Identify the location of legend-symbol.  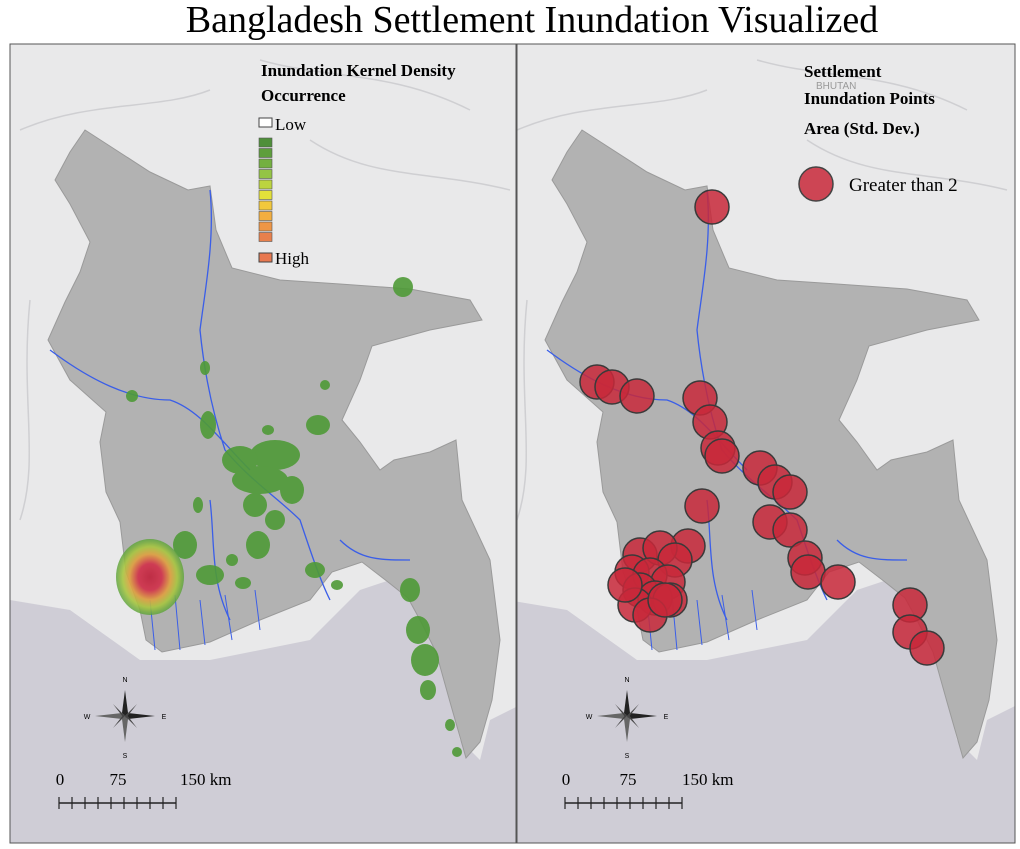
(816, 184).